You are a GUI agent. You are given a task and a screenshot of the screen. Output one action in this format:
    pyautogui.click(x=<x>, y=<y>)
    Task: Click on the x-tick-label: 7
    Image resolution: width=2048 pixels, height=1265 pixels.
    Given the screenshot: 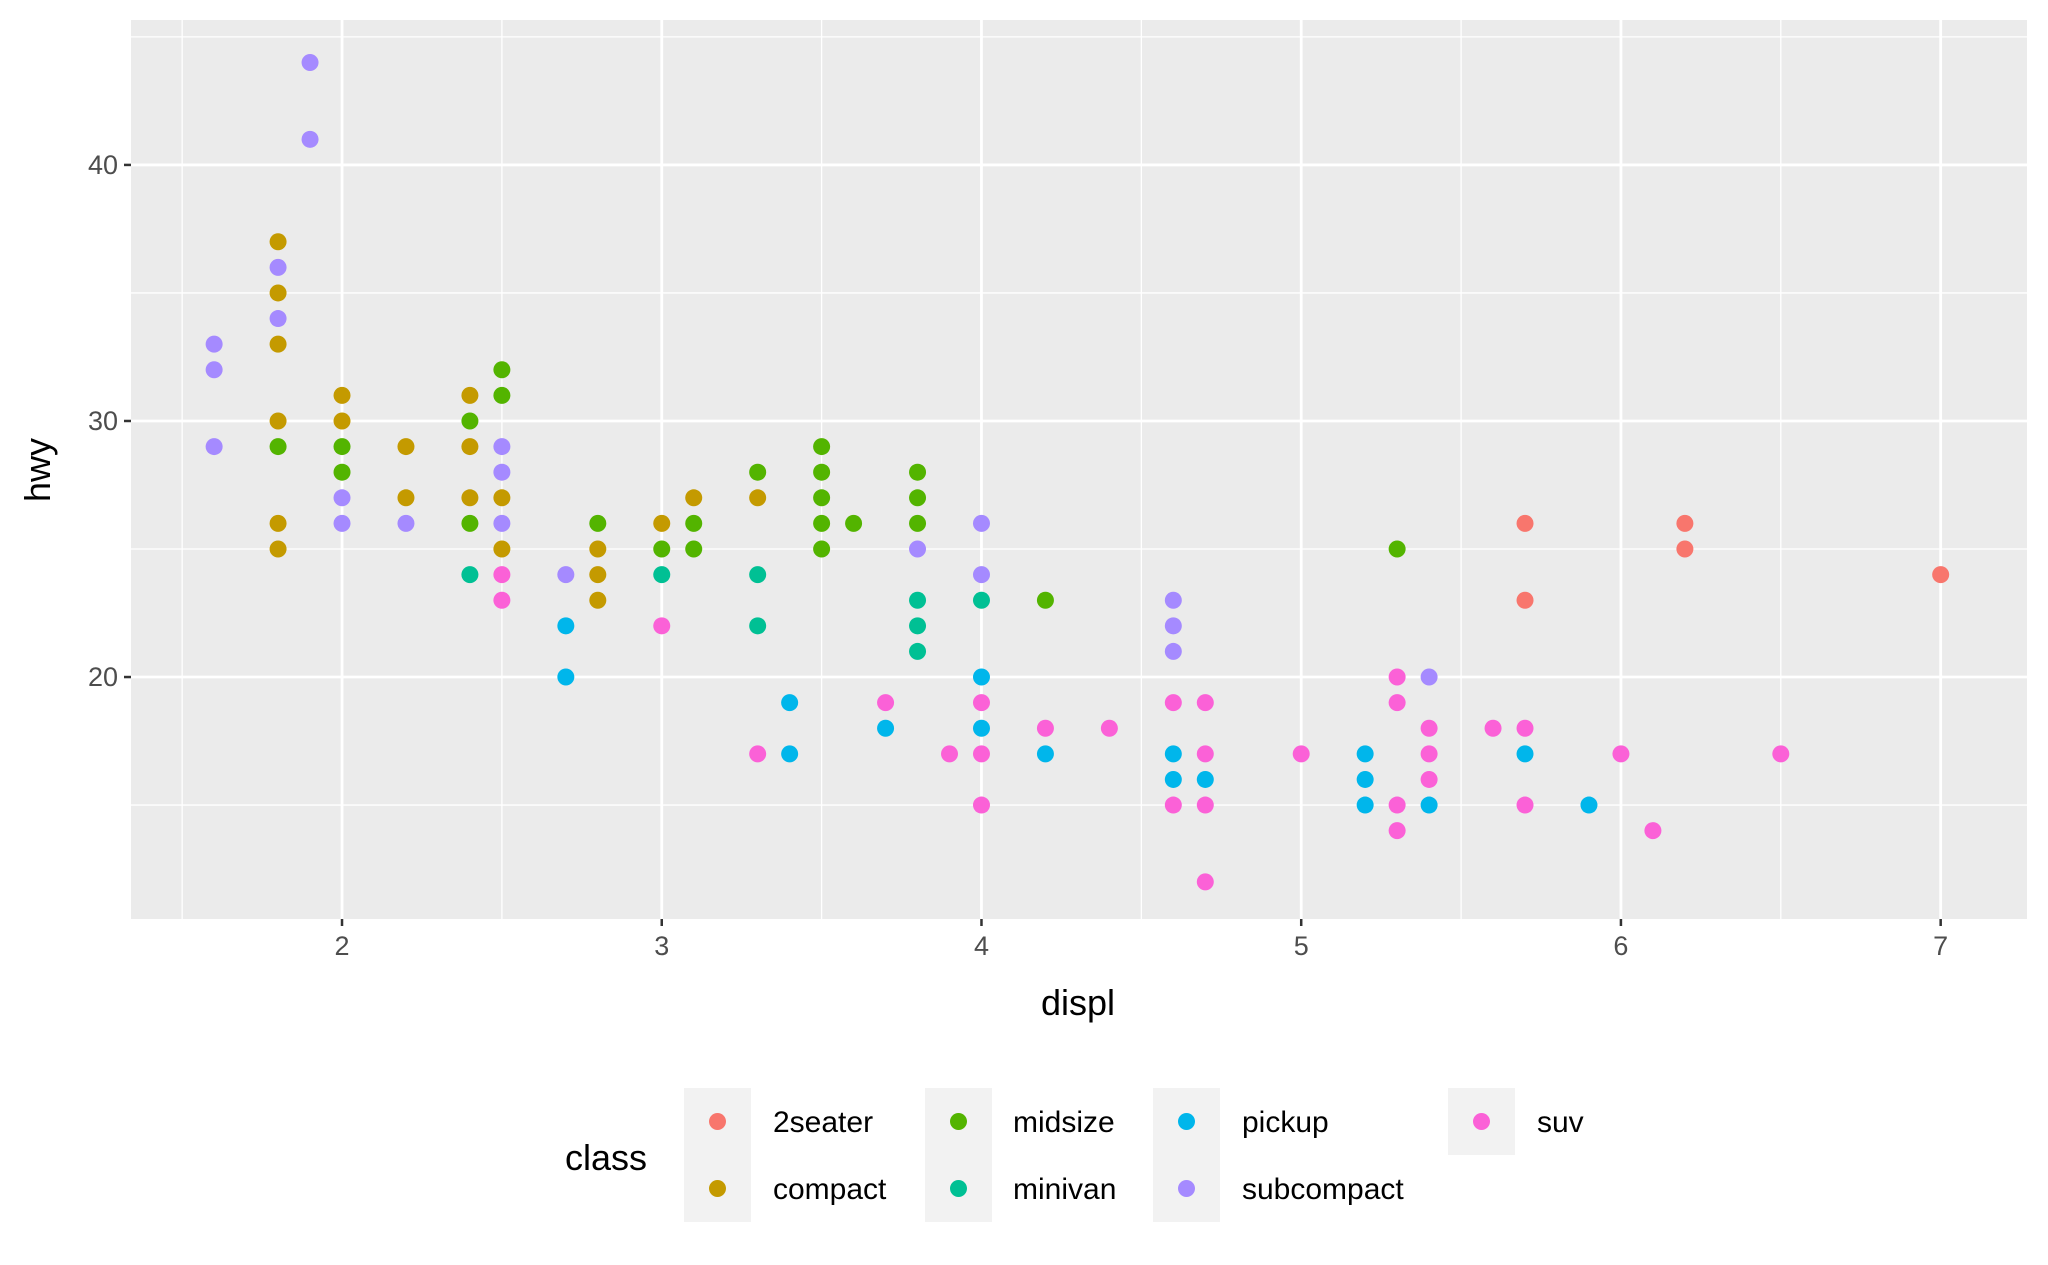 What is the action you would take?
    pyautogui.click(x=1940, y=946)
    